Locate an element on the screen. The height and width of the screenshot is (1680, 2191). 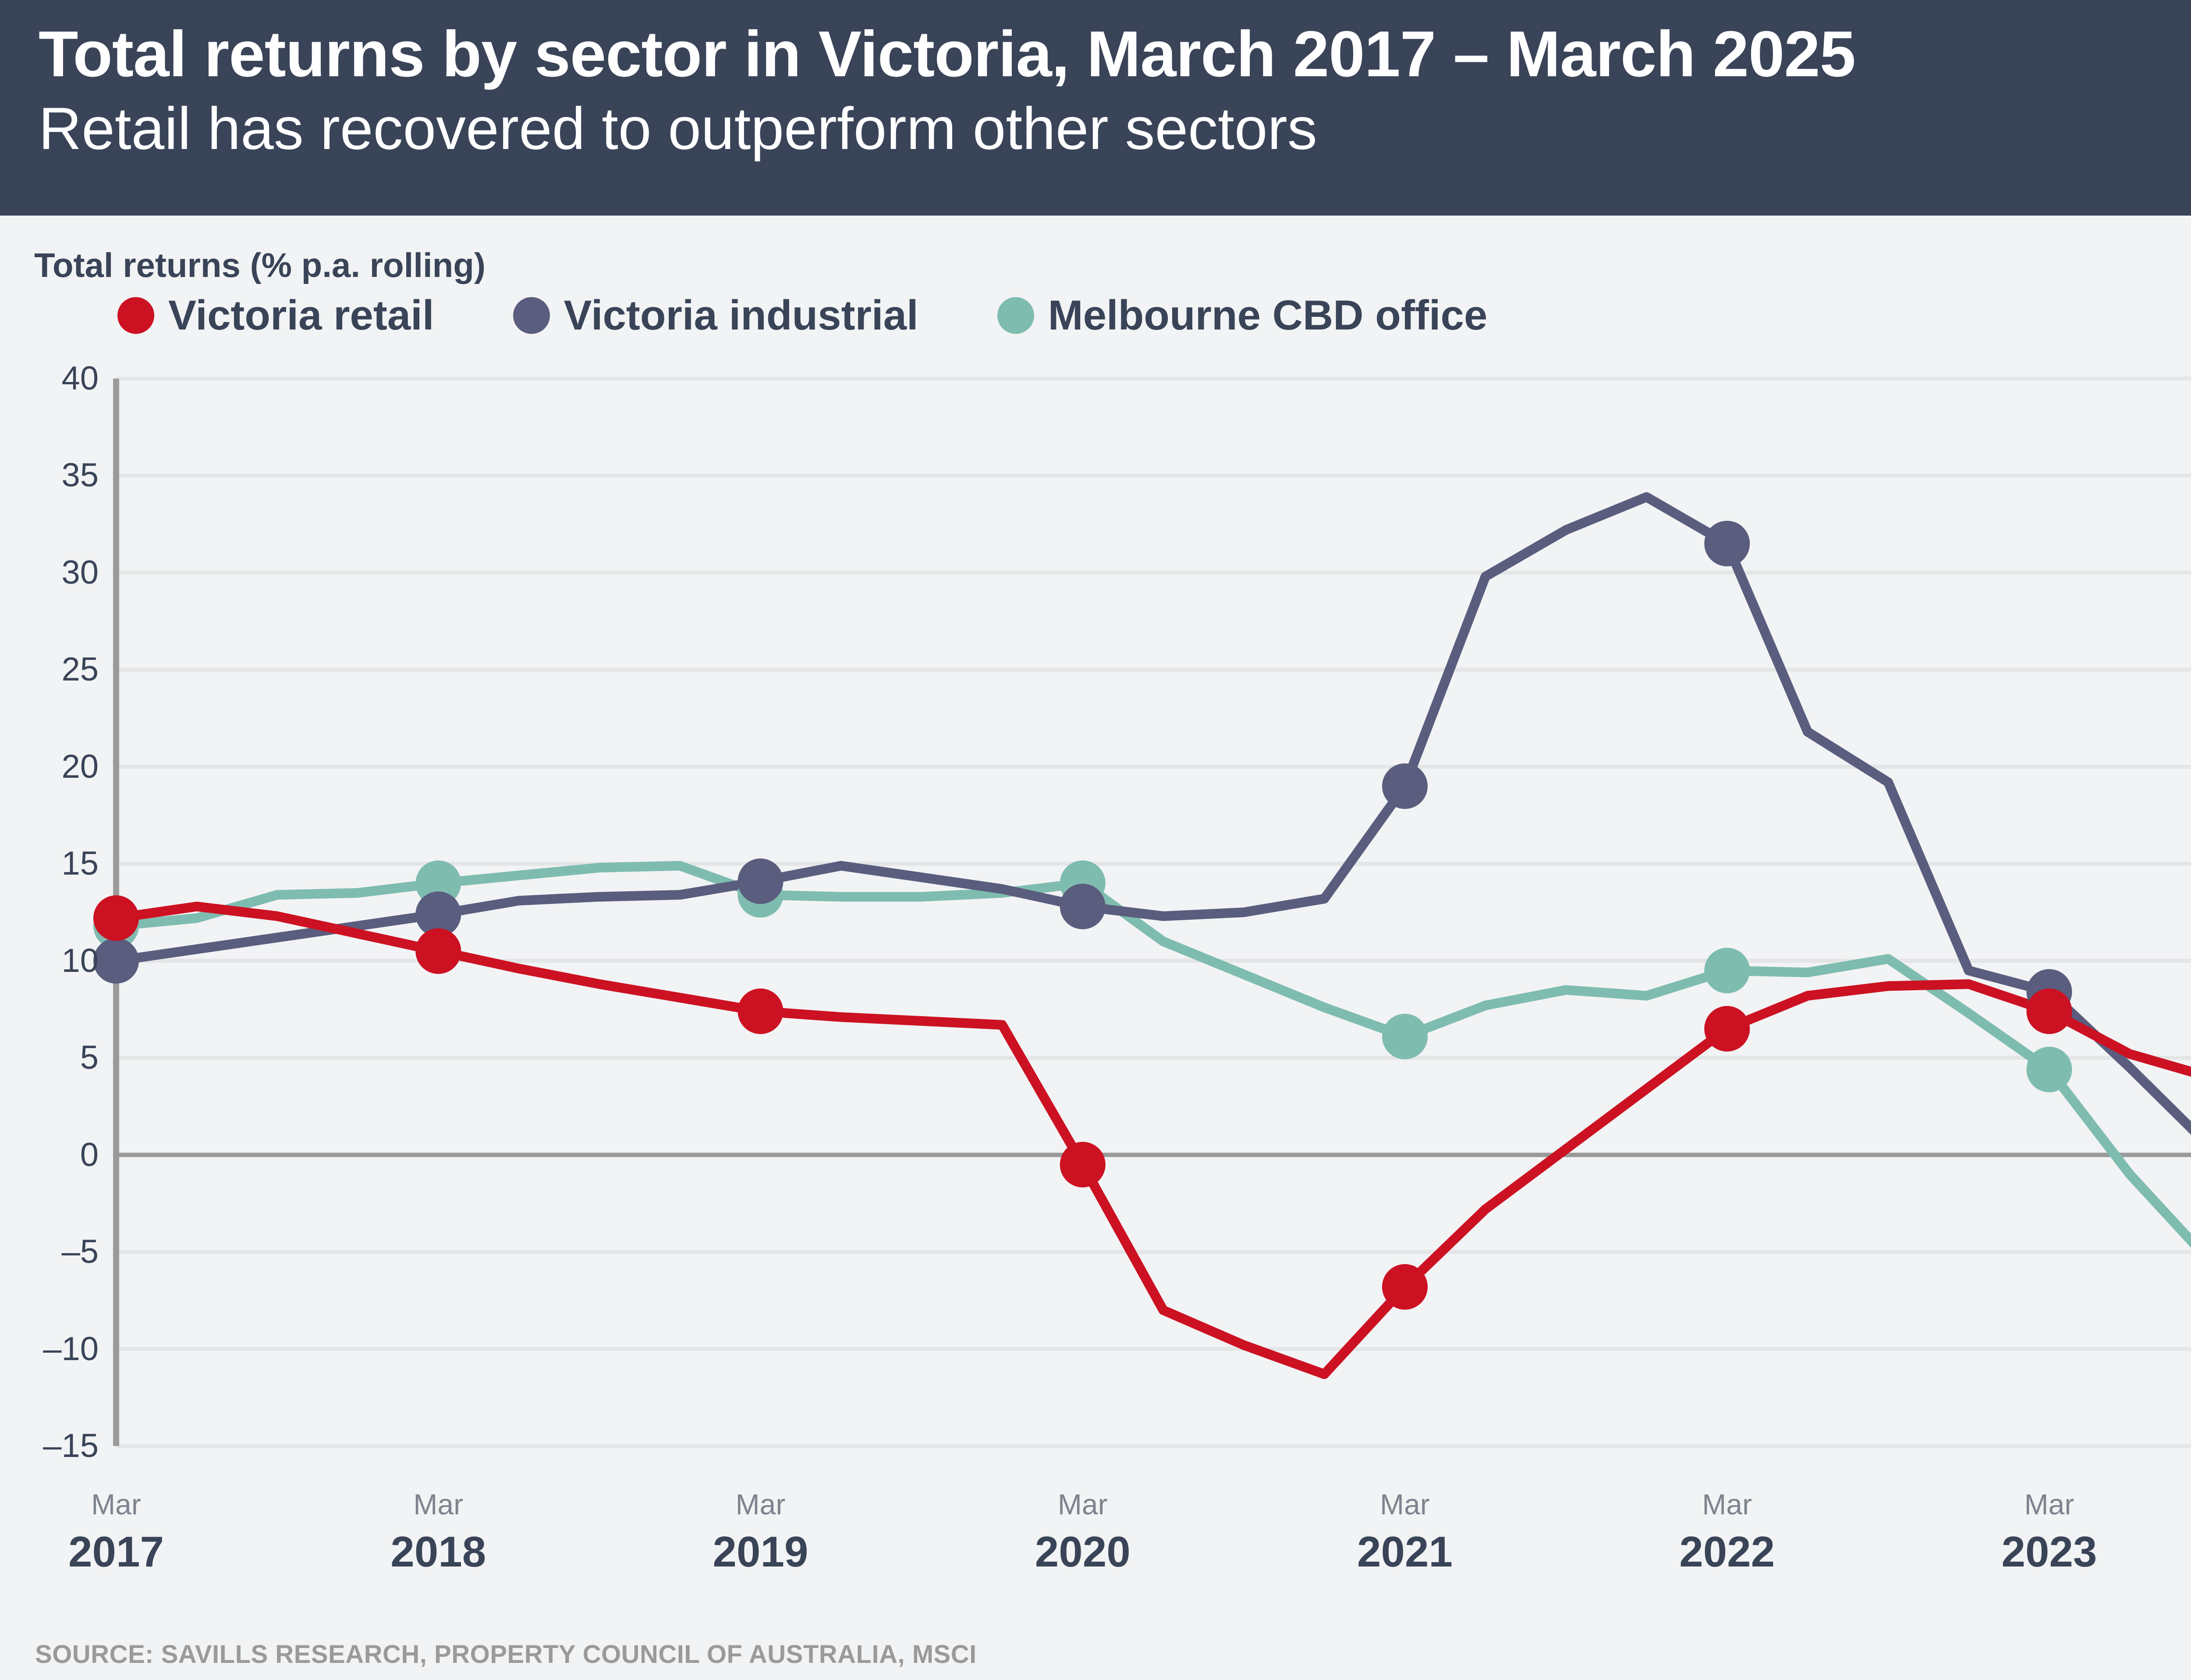
legend-dot-icon-industrial is located at coordinates (531, 315).